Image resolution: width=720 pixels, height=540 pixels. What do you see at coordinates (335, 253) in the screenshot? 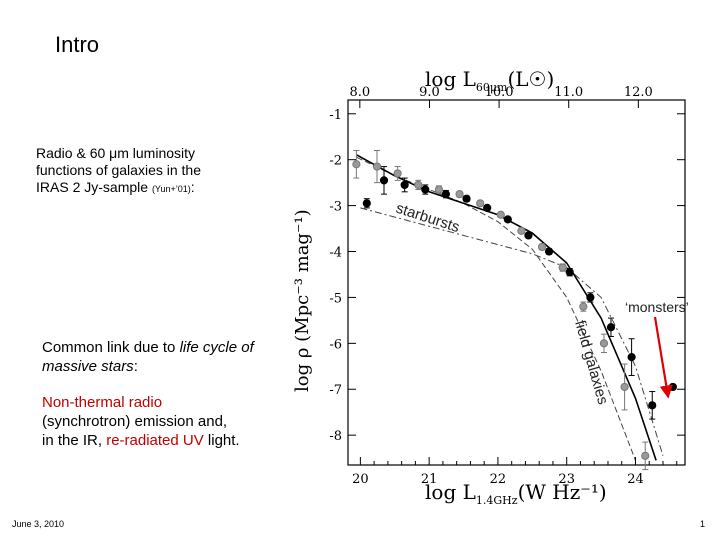
I see `y-tick-label: -4` at bounding box center [335, 253].